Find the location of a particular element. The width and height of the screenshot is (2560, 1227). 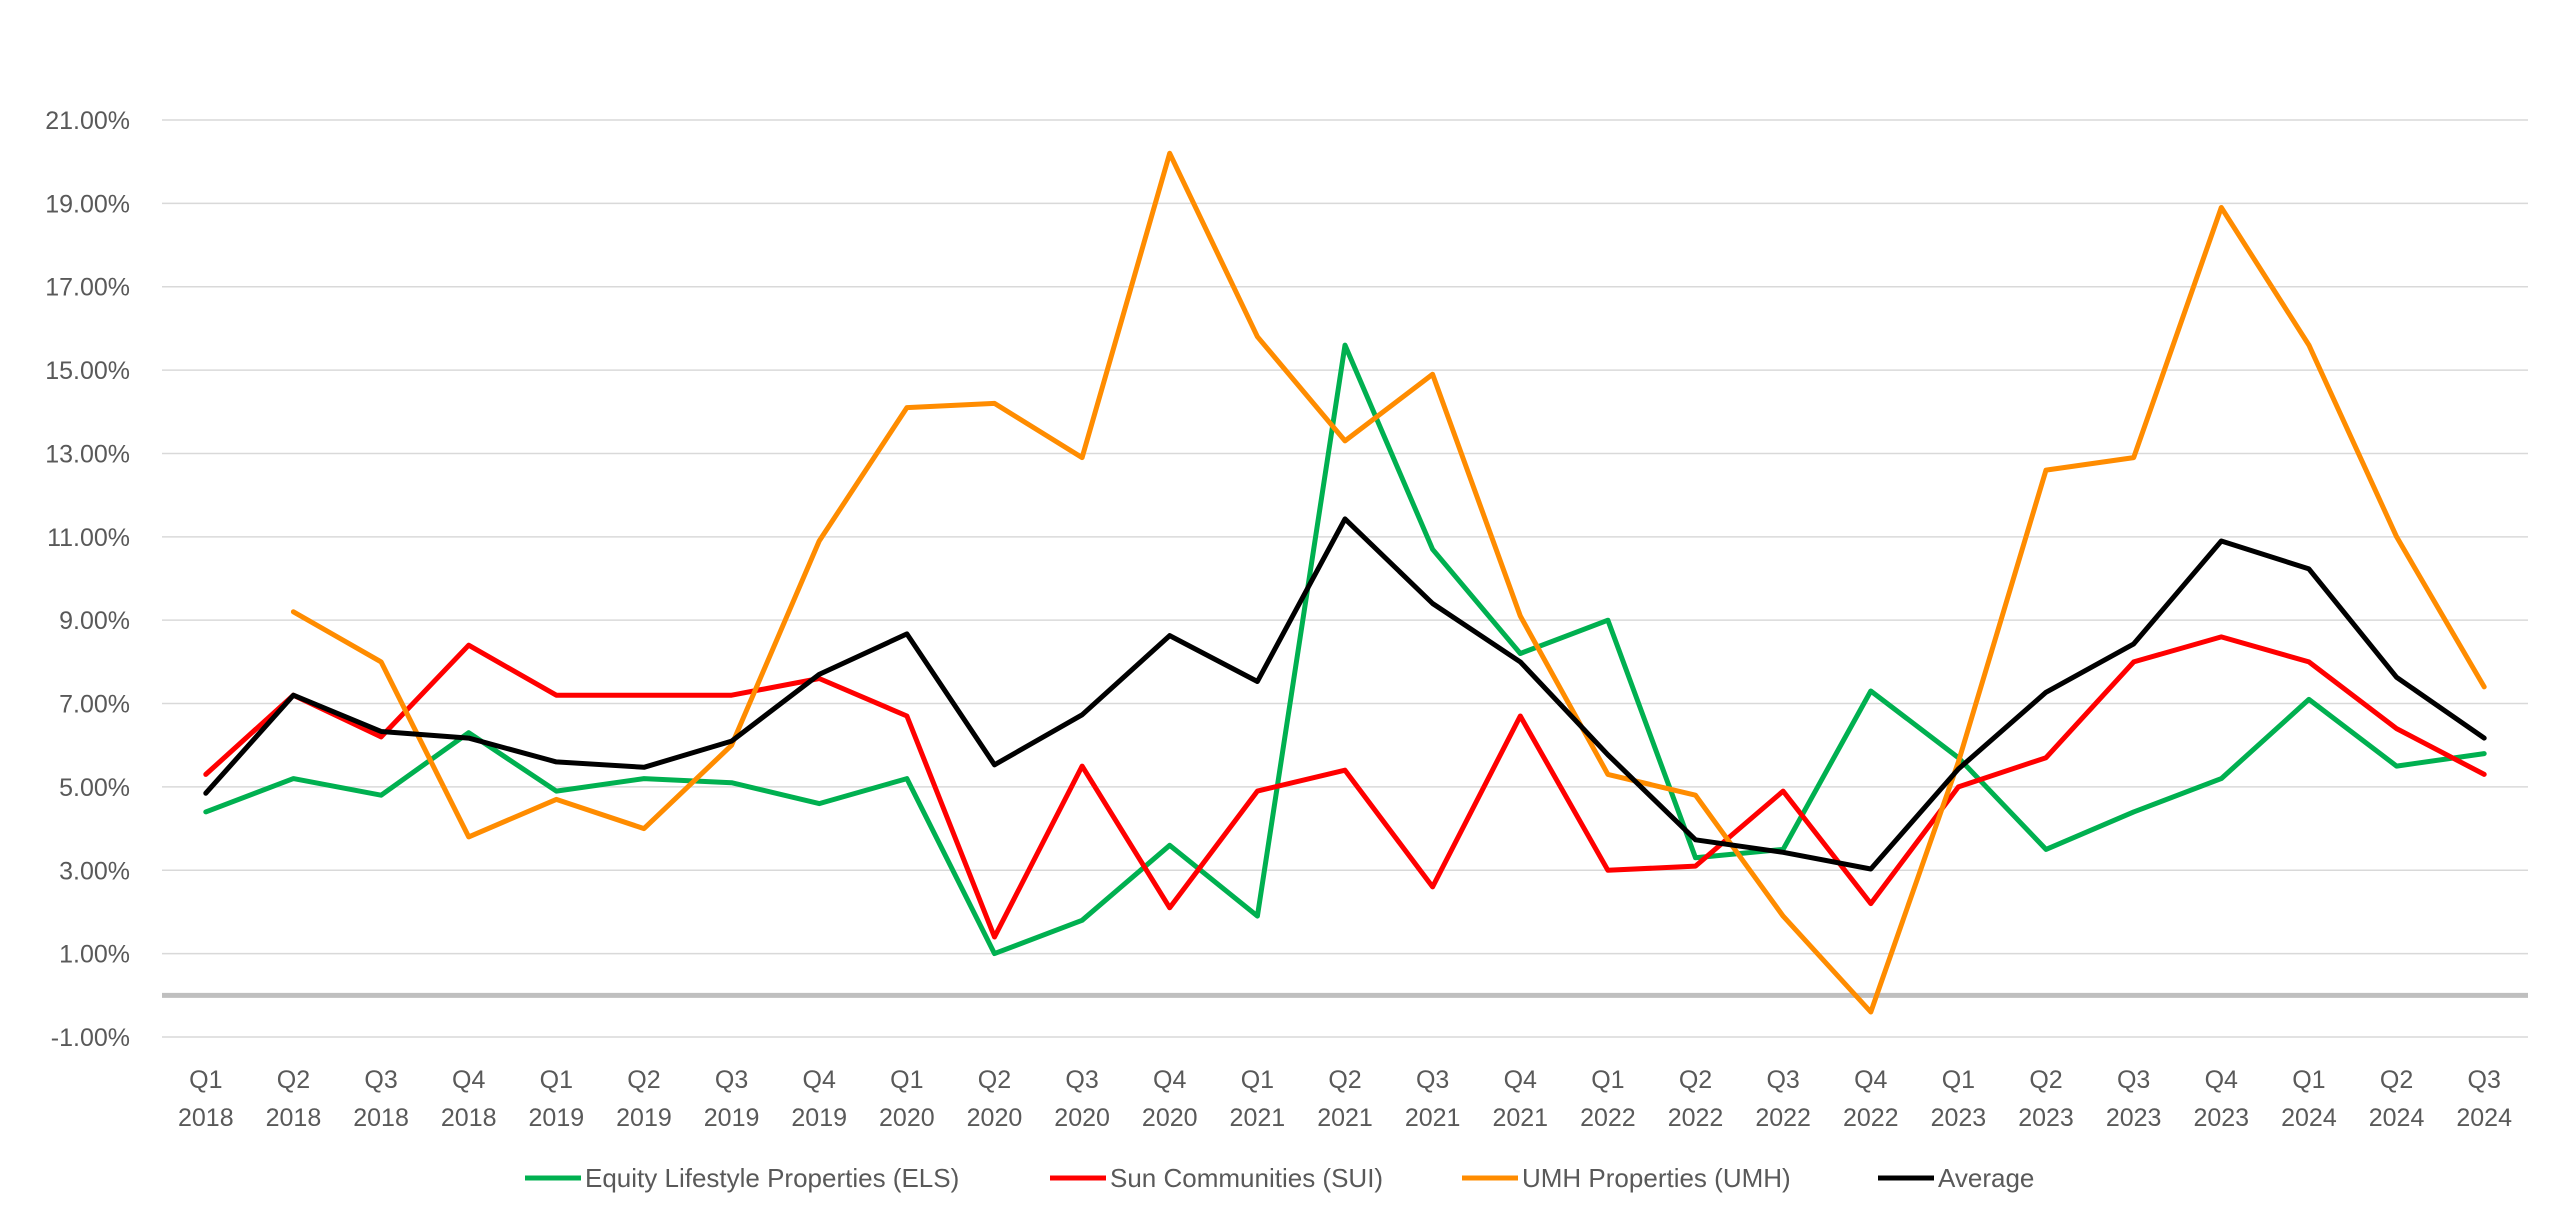

legend-label-2: UMH Properties (UMH) is located at coordinates (1656, 1178).